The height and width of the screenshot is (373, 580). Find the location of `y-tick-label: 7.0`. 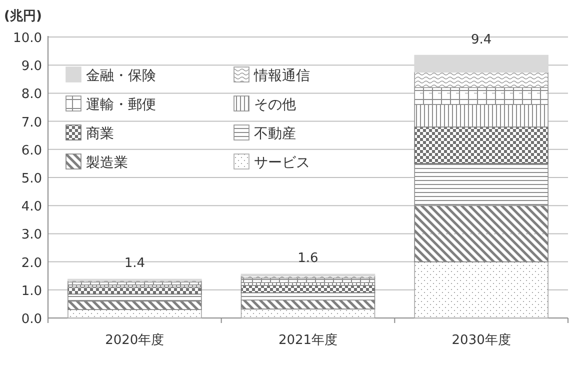

y-tick-label: 7.0 is located at coordinates (31, 122).